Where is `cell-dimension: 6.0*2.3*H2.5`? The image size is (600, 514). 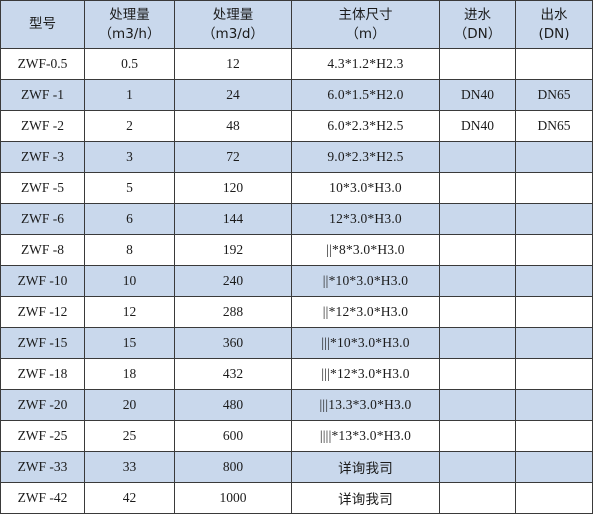
cell-dimension: 6.0*2.3*H2.5 is located at coordinates (365, 126).